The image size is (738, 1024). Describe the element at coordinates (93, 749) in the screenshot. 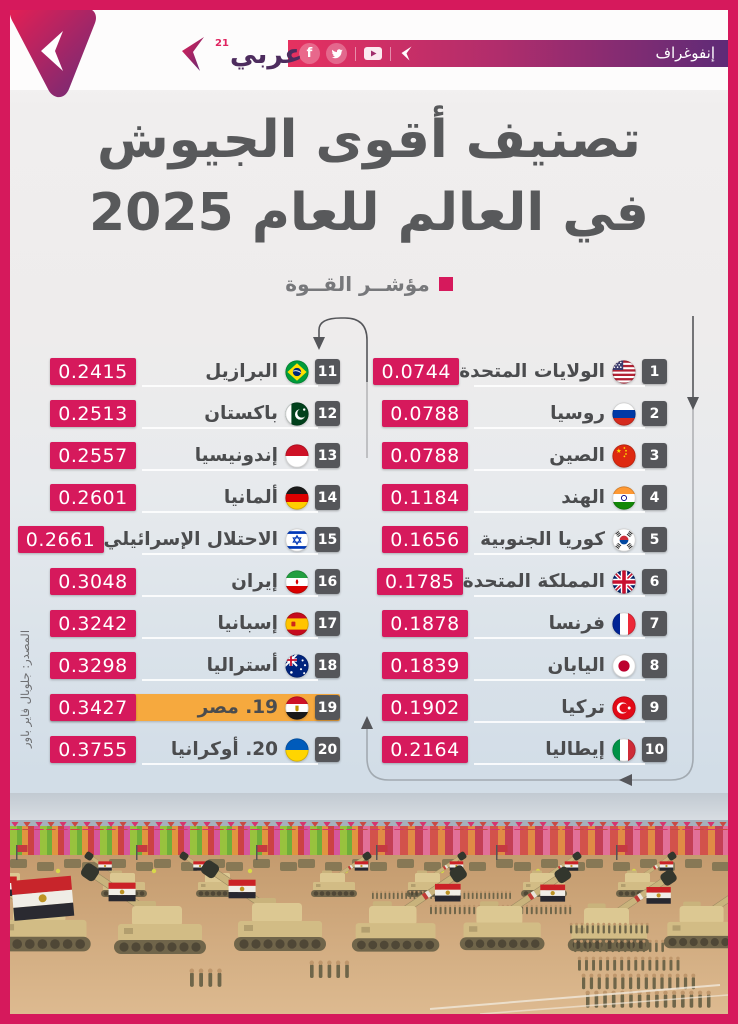

I see `power-index-value: 0.3755` at that location.